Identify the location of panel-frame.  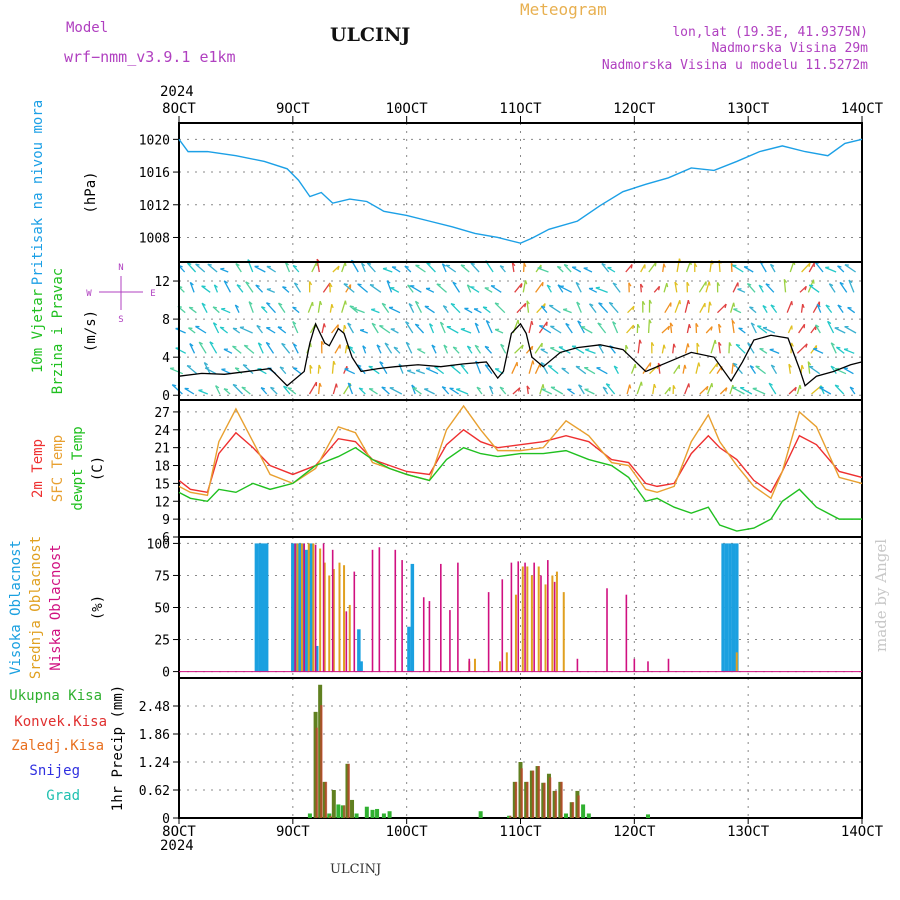
(520, 468).